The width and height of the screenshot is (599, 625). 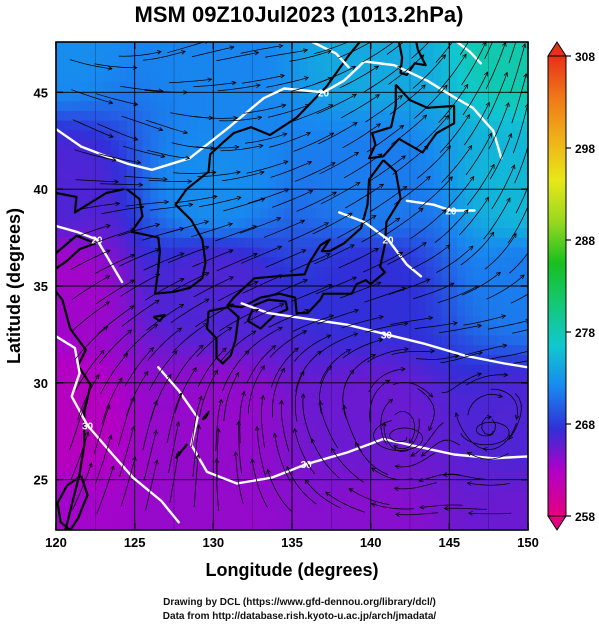 What do you see at coordinates (585, 425) in the screenshot?
I see `colorbar-tick-label: 268` at bounding box center [585, 425].